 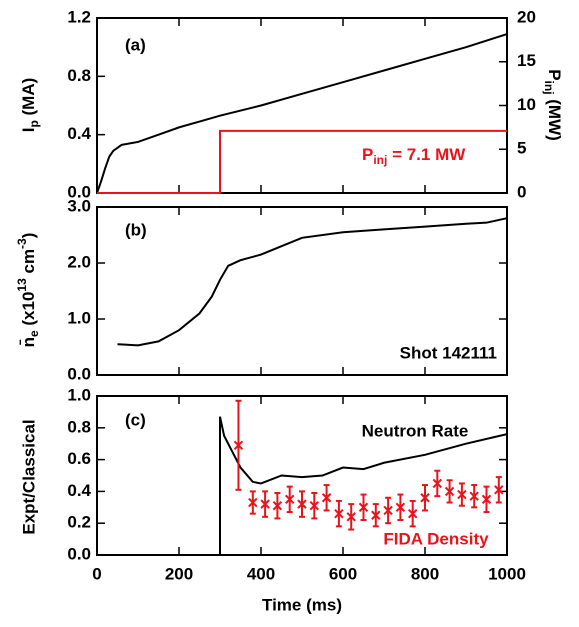 I want to click on label-part: (x10, so click(x=28, y=311).